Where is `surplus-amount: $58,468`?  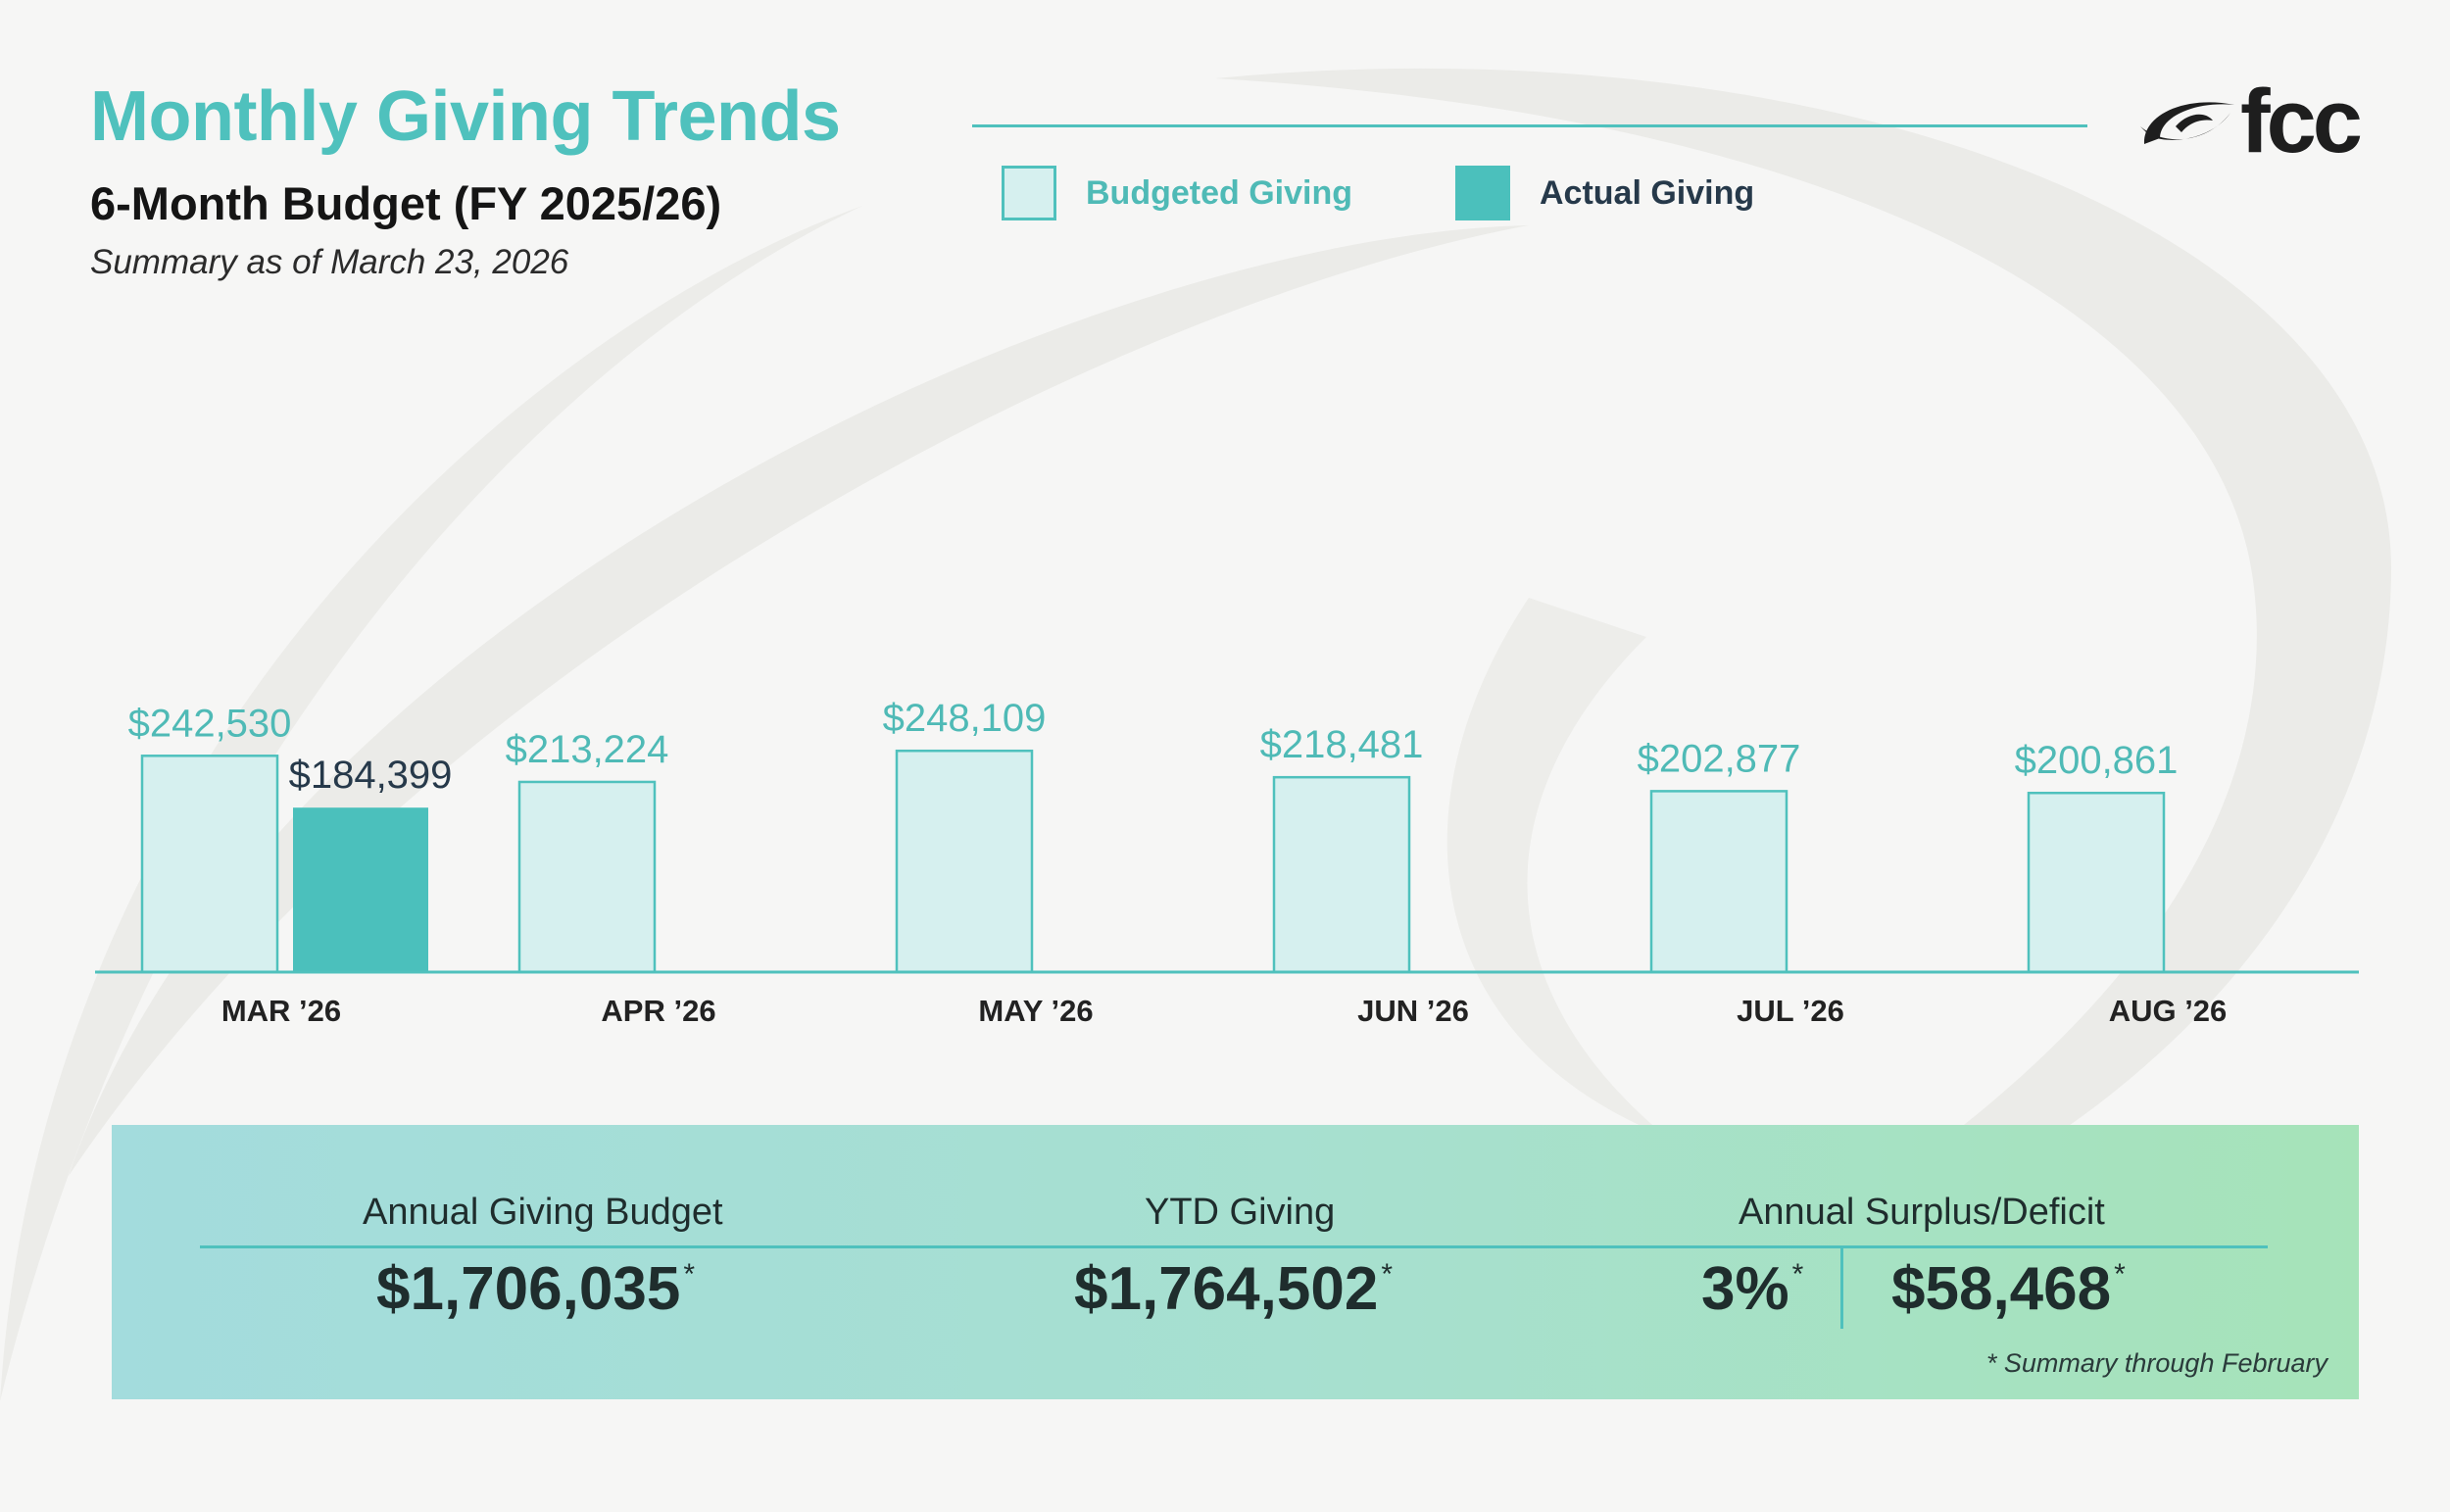
surplus-amount: $58,468 is located at coordinates (2001, 1289).